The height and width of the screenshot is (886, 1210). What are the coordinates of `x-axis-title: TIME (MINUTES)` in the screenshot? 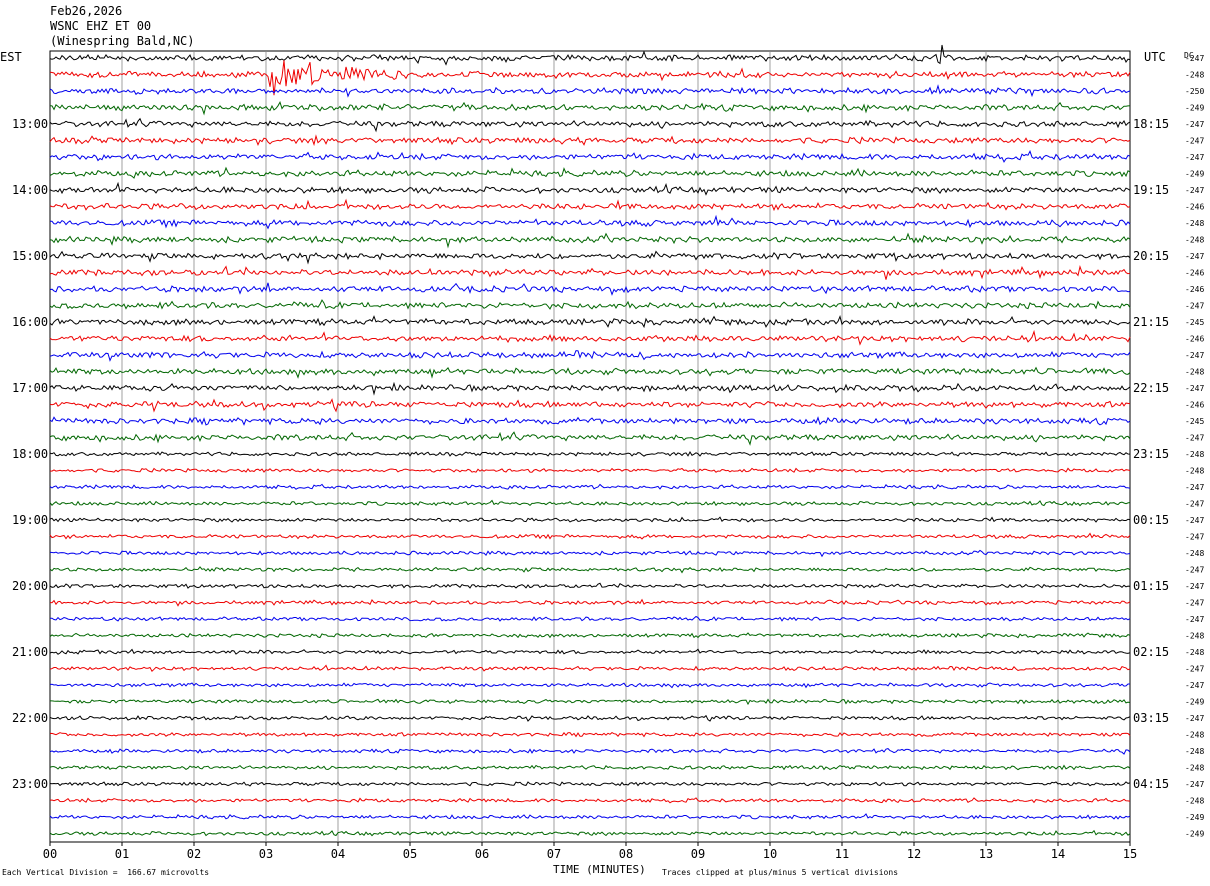 It's located at (599, 869).